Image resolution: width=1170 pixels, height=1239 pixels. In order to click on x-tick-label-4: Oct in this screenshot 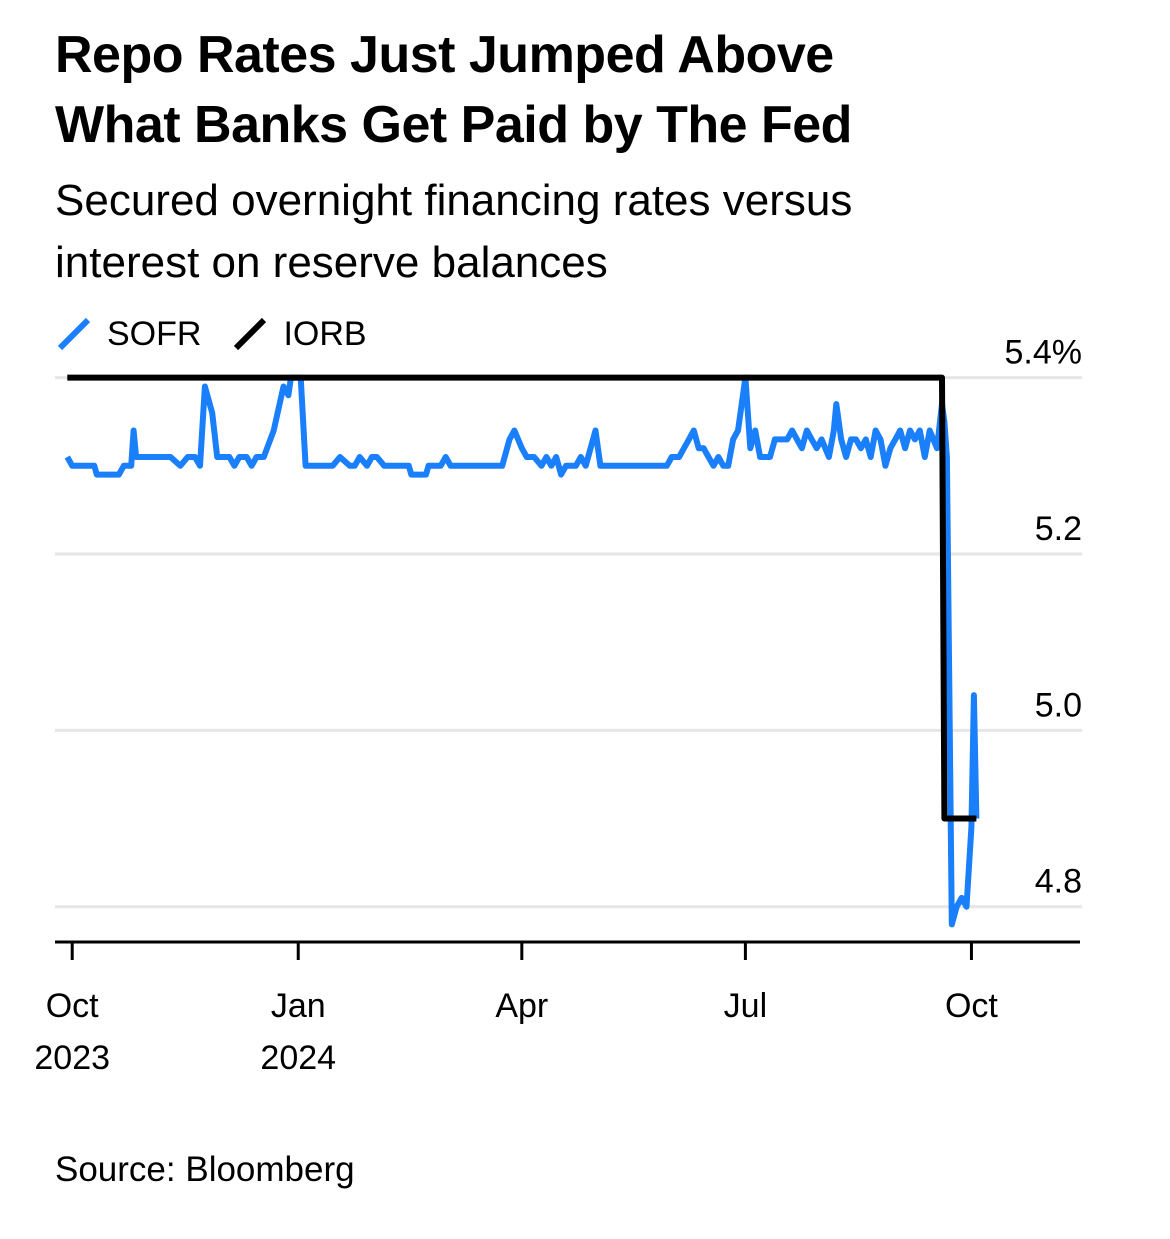, I will do `click(971, 1006)`.